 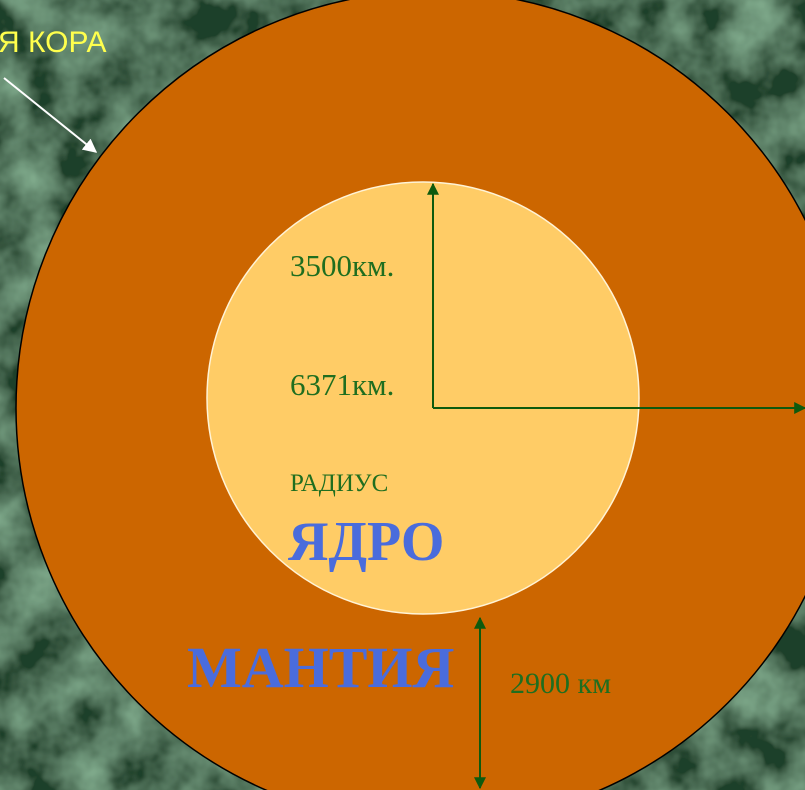 I want to click on mantle-thickness-label: 2900 км, so click(x=560, y=683).